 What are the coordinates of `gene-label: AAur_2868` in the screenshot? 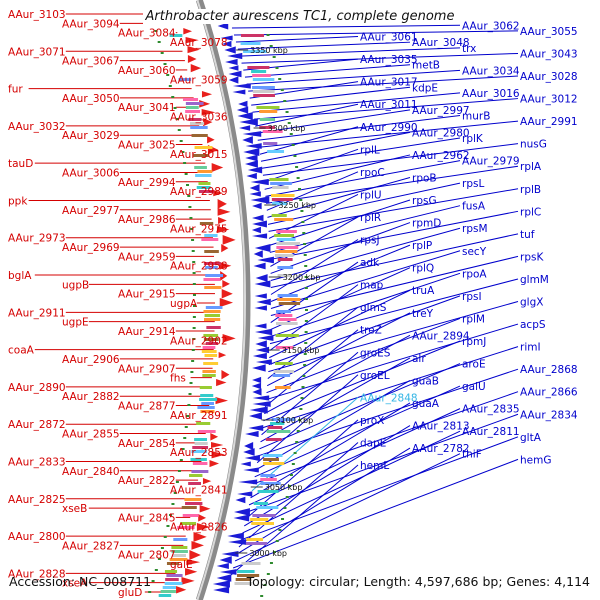 It's located at (549, 370).